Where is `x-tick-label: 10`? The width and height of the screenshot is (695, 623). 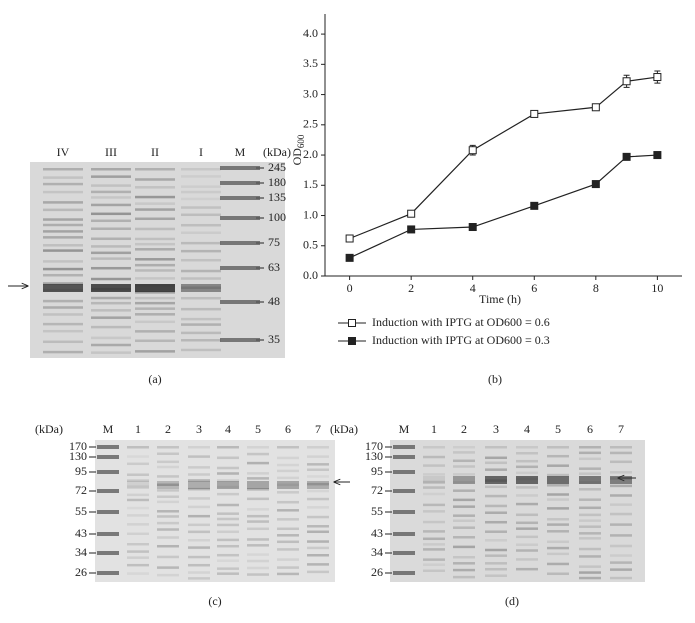 x-tick-label: 10 is located at coordinates (657, 288).